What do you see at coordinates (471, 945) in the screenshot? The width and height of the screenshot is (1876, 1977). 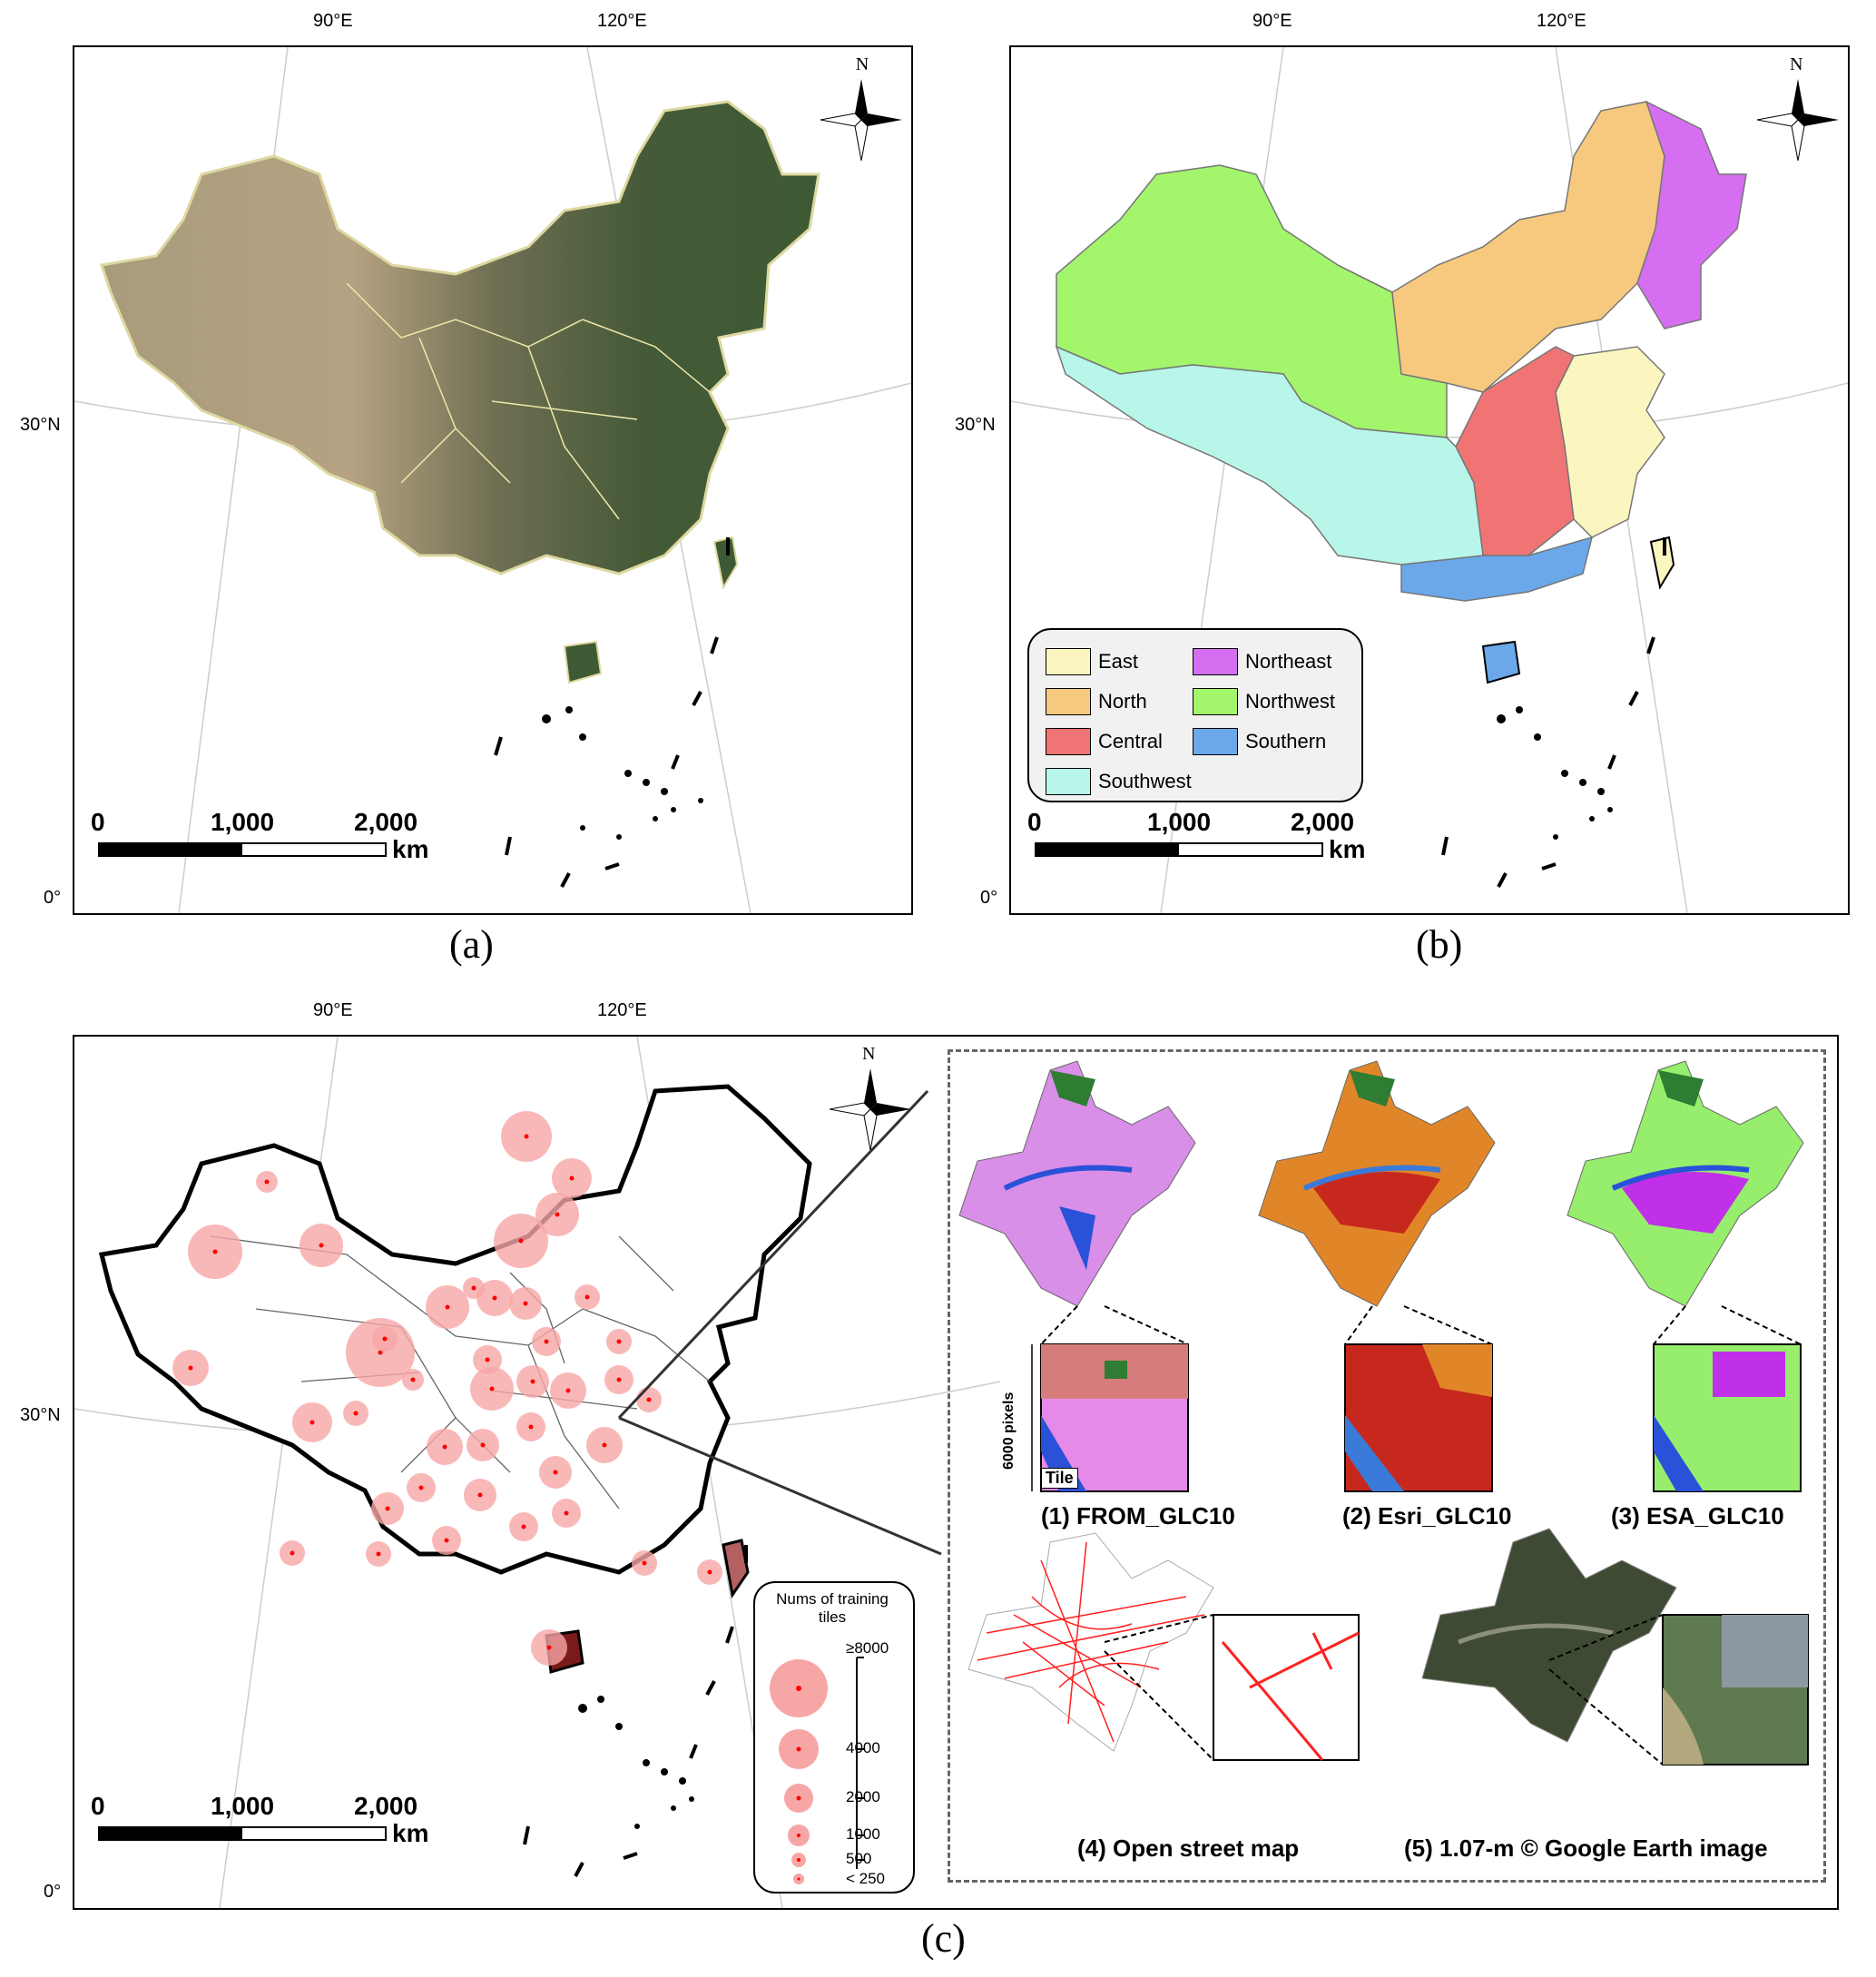 I see `panel-label-a: (a)` at bounding box center [471, 945].